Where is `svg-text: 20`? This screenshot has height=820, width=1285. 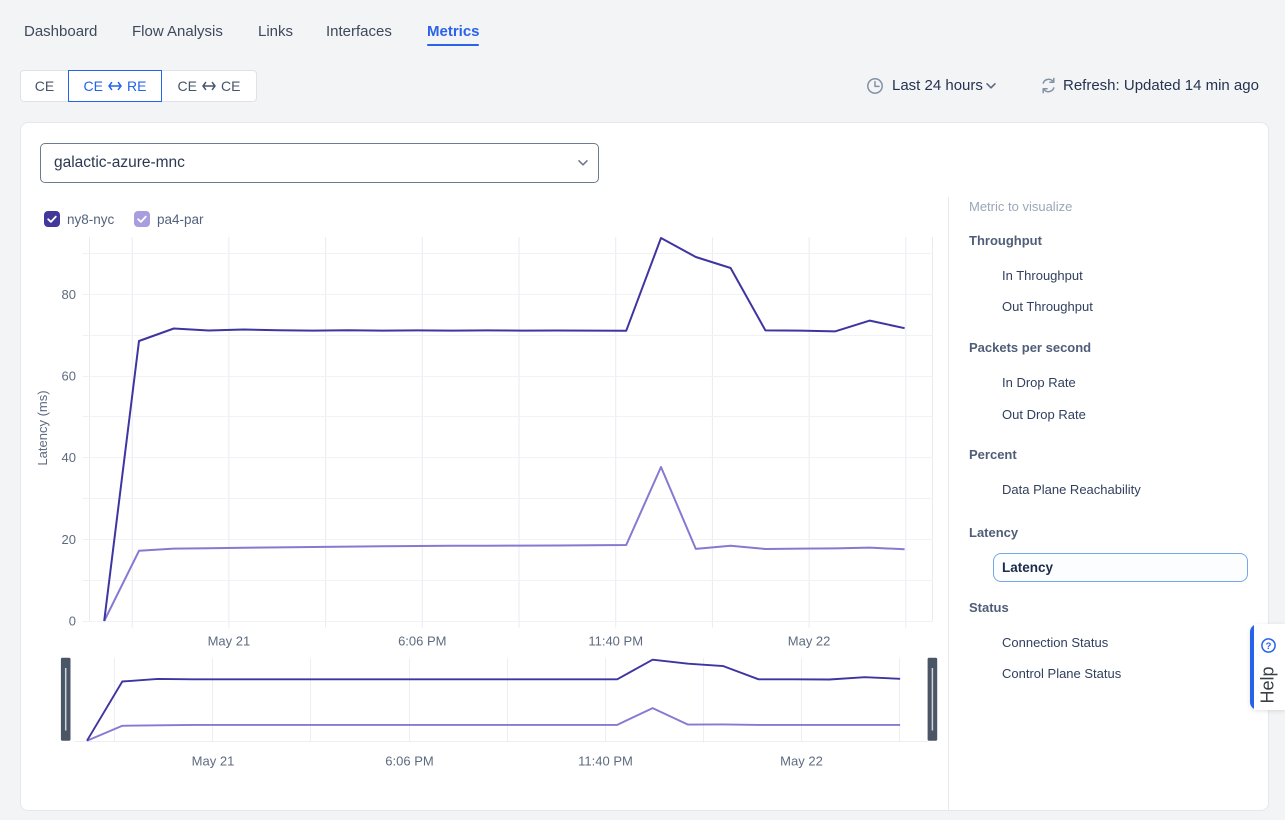
svg-text: 20 is located at coordinates (69, 539).